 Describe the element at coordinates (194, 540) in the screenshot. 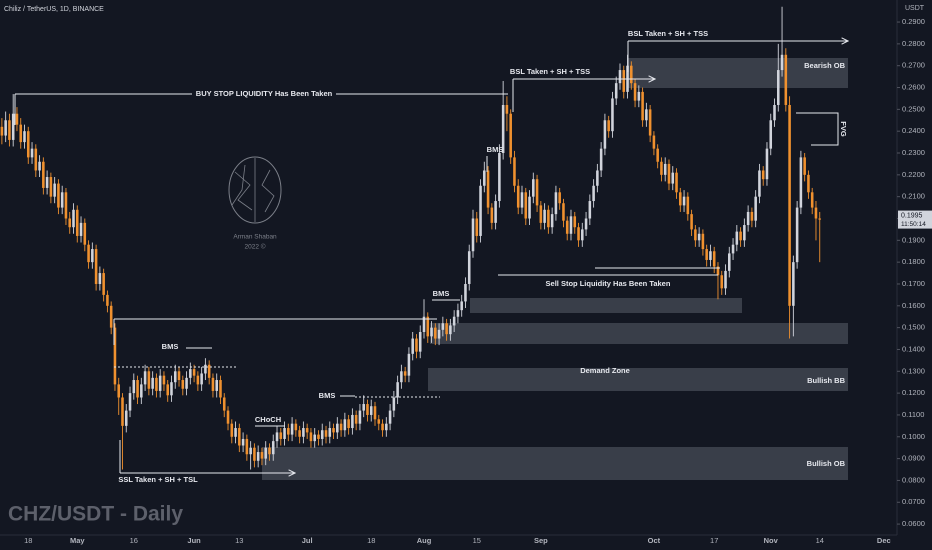

I see `x-tick-label: Jun` at that location.